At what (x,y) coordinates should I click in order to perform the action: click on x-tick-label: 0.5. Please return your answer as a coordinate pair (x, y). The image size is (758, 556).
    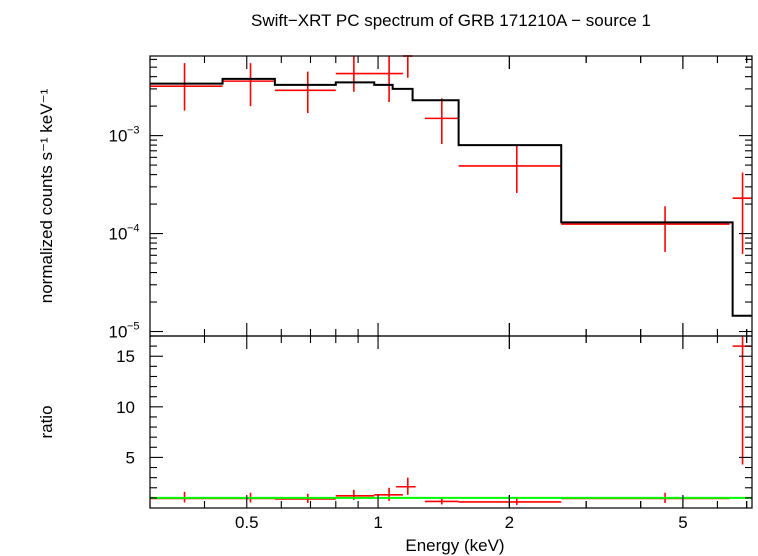
    Looking at the image, I should click on (247, 522).